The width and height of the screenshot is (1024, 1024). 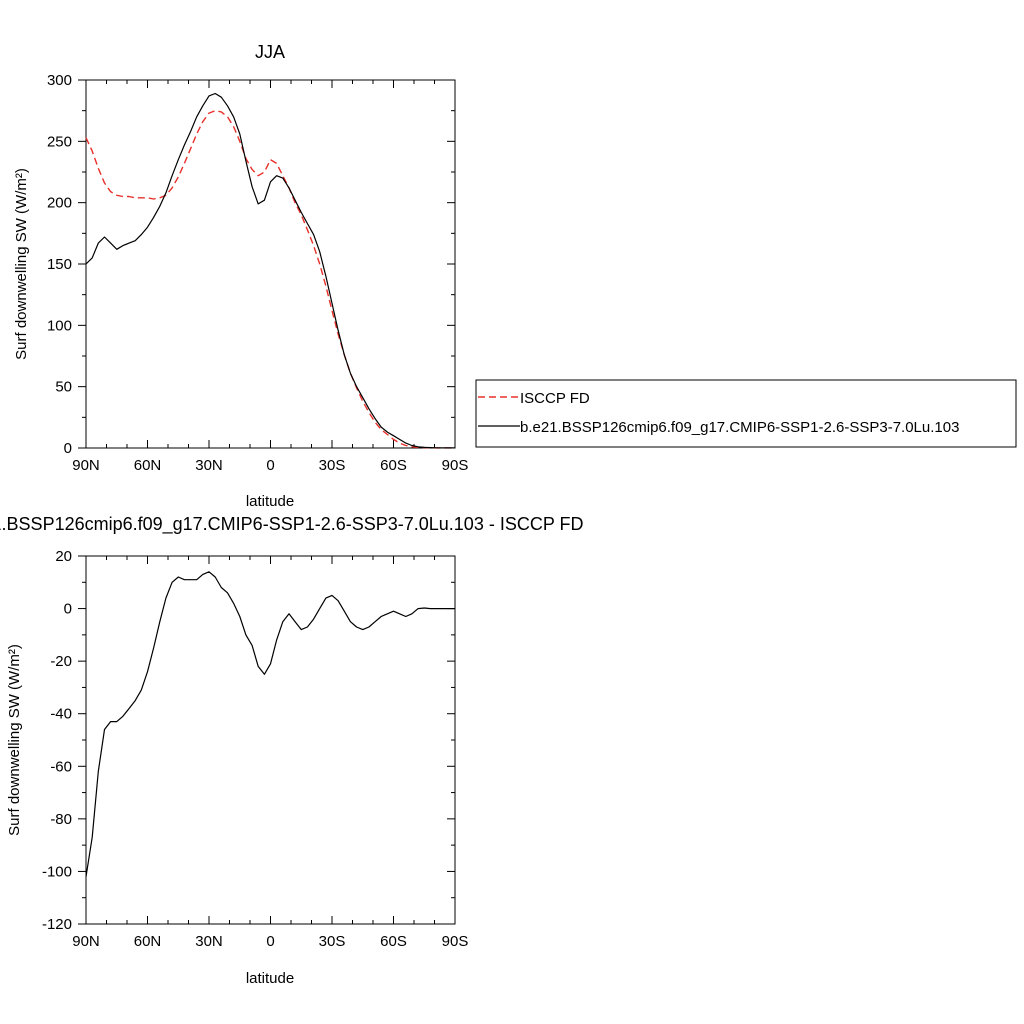 What do you see at coordinates (63, 387) in the screenshot?
I see `y-tick-label: 50` at bounding box center [63, 387].